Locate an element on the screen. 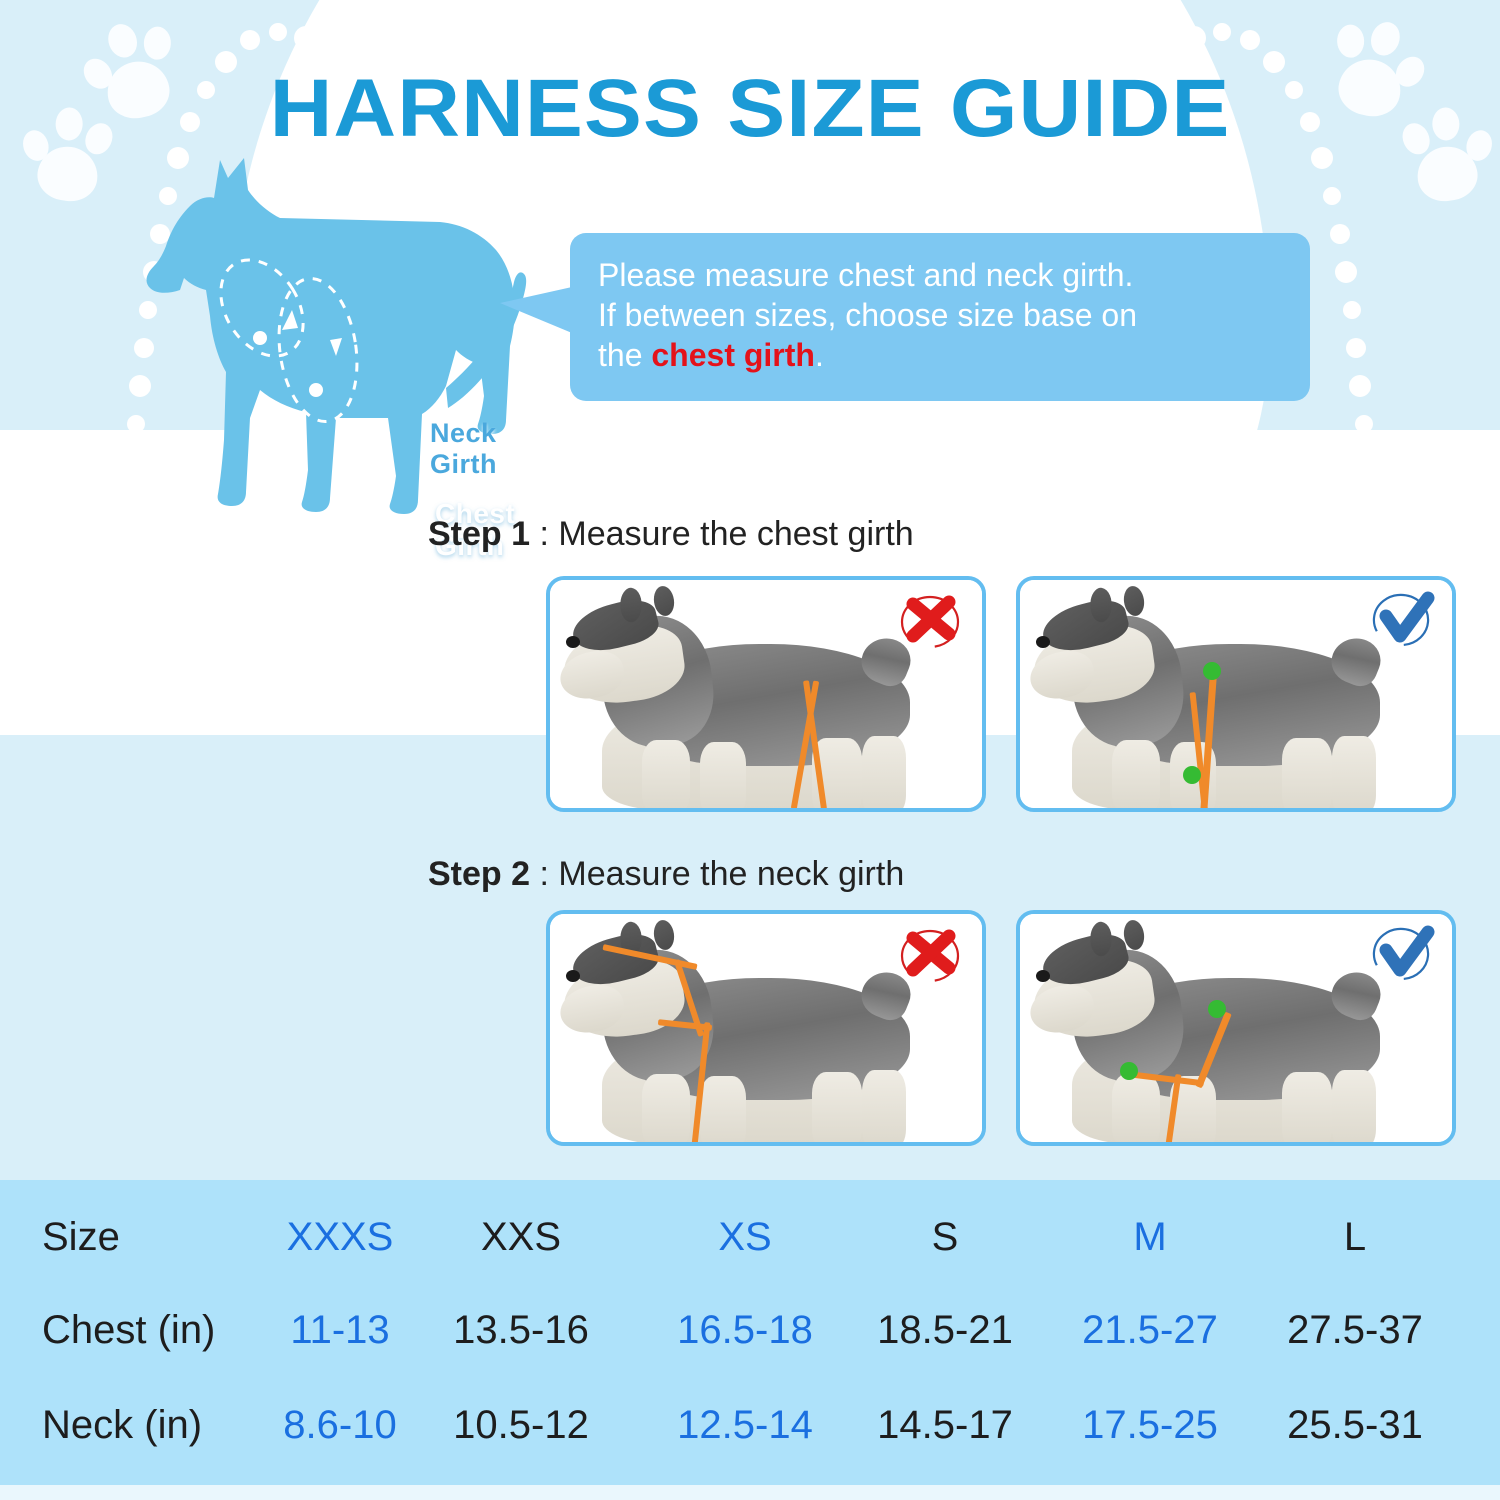 This screenshot has height=1500, width=1500. page-title: HARNESS SIZE GUIDE is located at coordinates (750, 108).